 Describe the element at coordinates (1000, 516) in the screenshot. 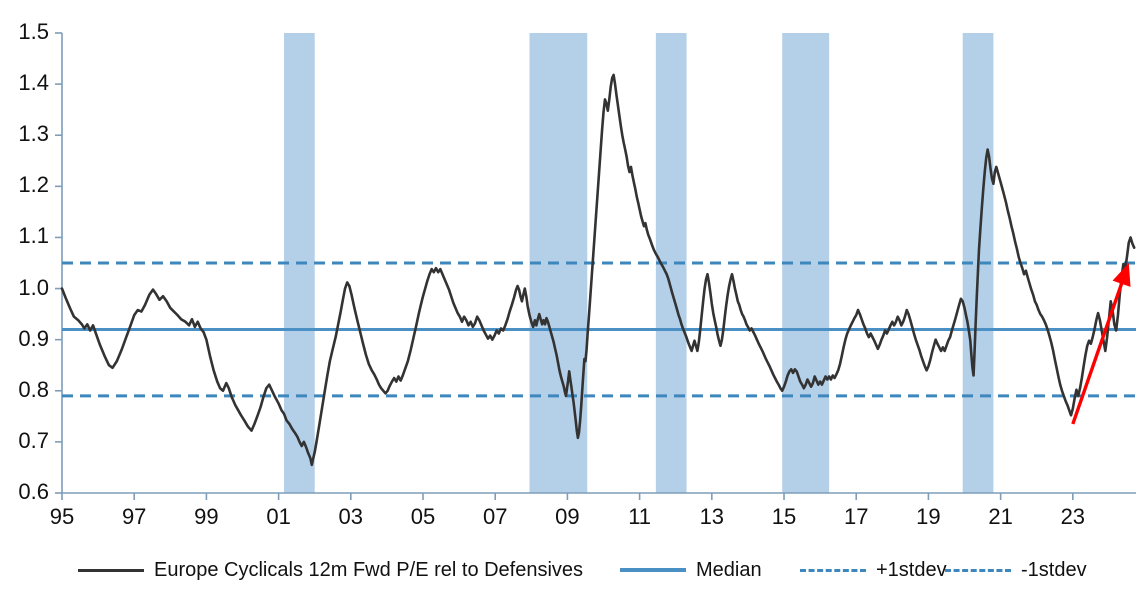

I see `x-axis-label: 21` at that location.